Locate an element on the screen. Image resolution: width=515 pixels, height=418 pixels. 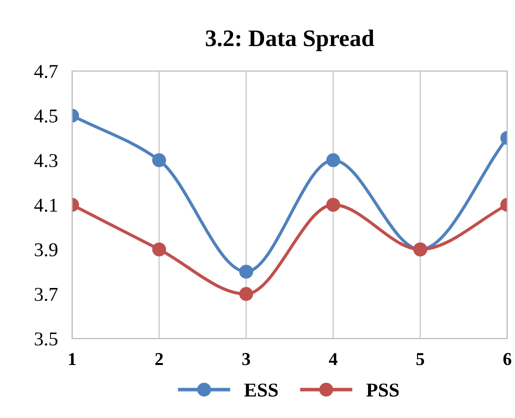
y-tick-label: 3.7 is located at coordinates (46, 295).